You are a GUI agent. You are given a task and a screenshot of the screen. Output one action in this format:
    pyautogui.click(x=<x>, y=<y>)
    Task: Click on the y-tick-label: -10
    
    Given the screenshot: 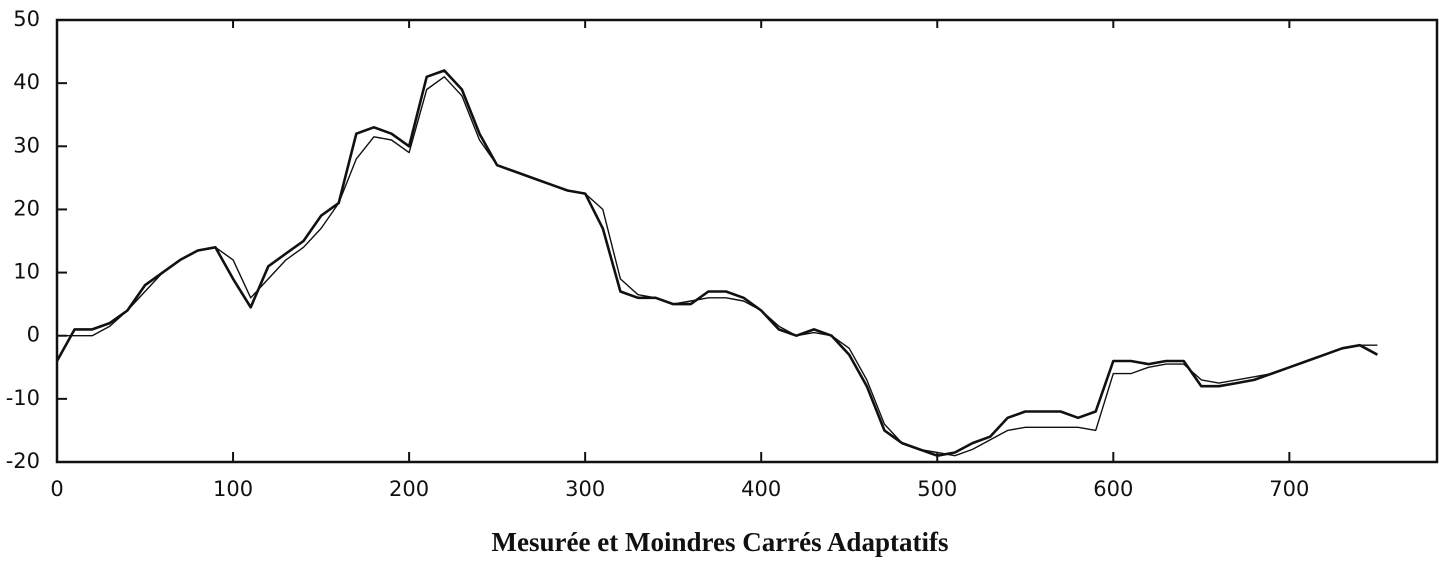 What is the action you would take?
    pyautogui.click(x=23, y=398)
    